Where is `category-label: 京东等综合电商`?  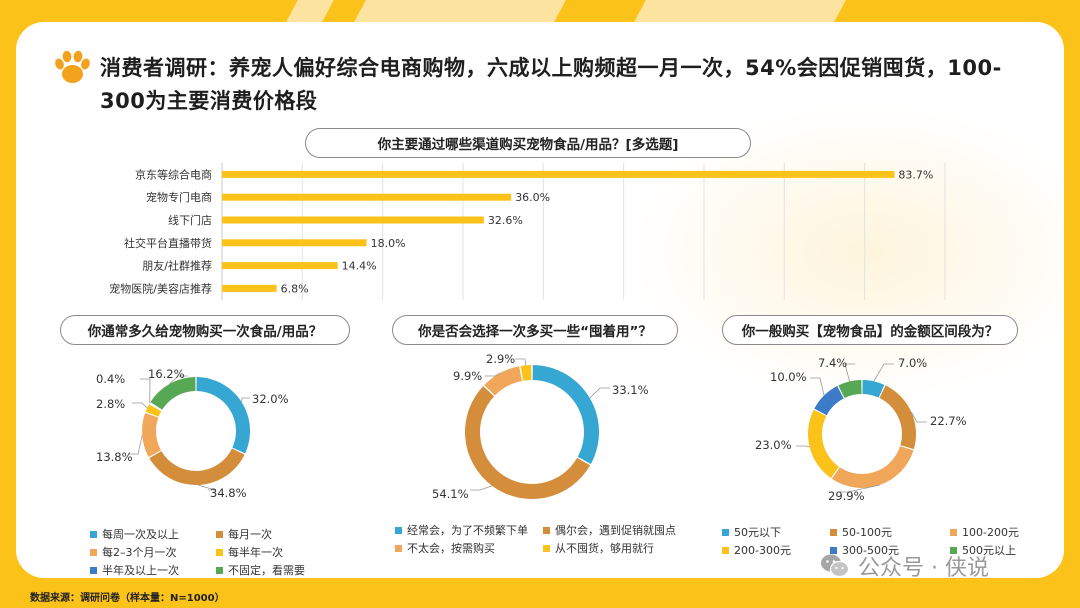 category-label: 京东等综合电商 is located at coordinates (173, 174).